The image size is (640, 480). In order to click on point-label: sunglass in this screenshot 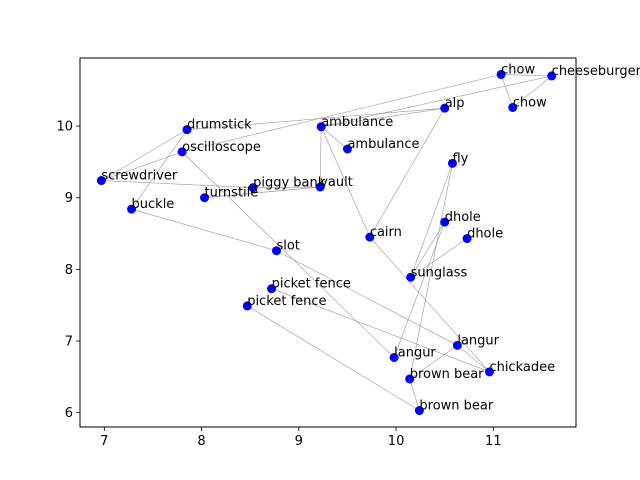, I will do `click(439, 272)`.